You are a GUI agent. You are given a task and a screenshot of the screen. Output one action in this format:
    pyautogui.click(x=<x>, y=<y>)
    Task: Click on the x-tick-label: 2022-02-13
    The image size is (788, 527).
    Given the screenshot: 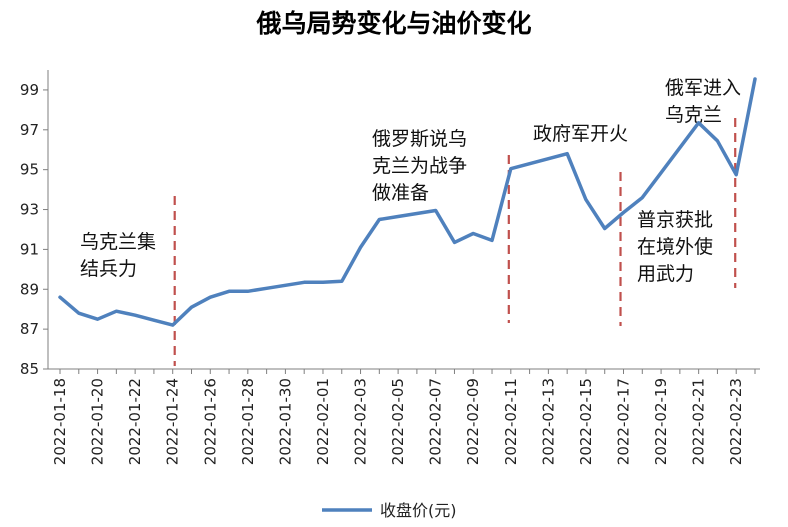 What is the action you would take?
    pyautogui.click(x=548, y=421)
    